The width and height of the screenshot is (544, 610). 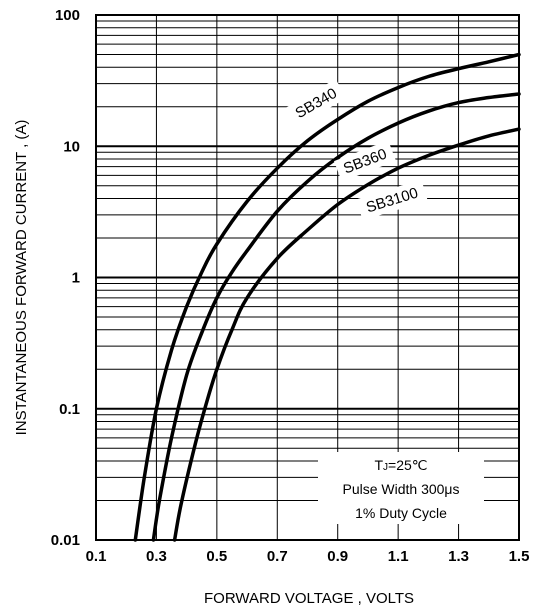 What do you see at coordinates (401, 513) in the screenshot?
I see `annotation-duty-cycle: 1% Duty Cycle` at bounding box center [401, 513].